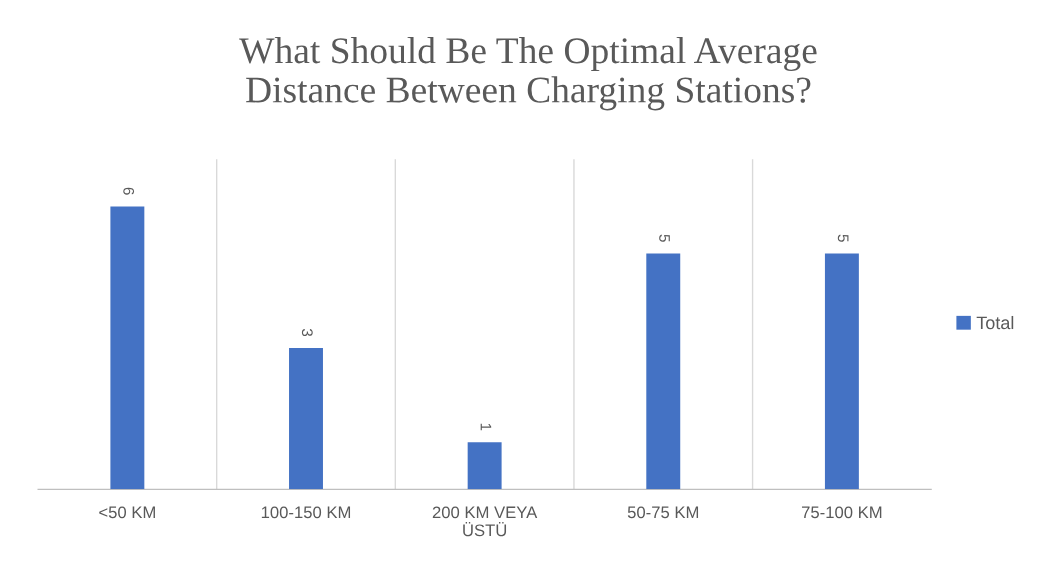 This screenshot has width=1057, height=569. Describe the element at coordinates (486, 427) in the screenshot. I see `data-label: 1` at that location.